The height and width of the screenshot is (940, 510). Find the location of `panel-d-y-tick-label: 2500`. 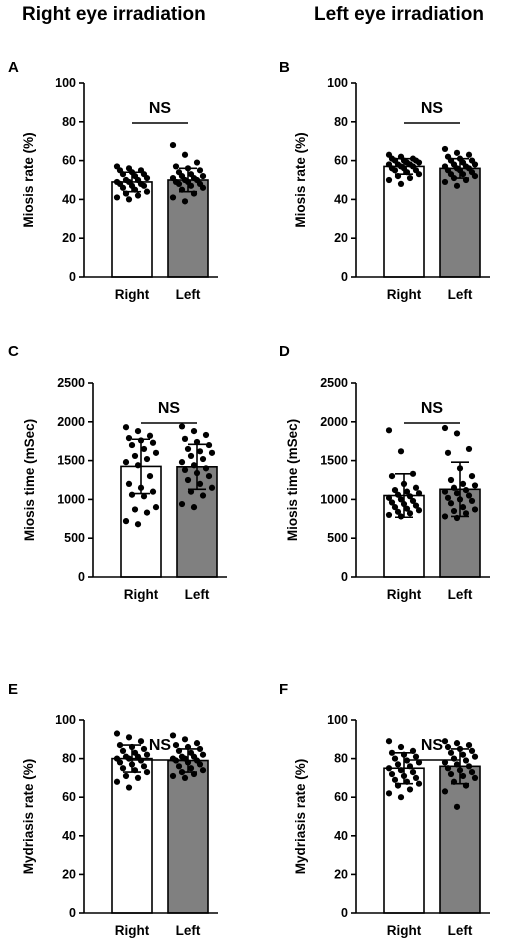

panel-d-y-tick-label: 2500 is located at coordinates (334, 383).